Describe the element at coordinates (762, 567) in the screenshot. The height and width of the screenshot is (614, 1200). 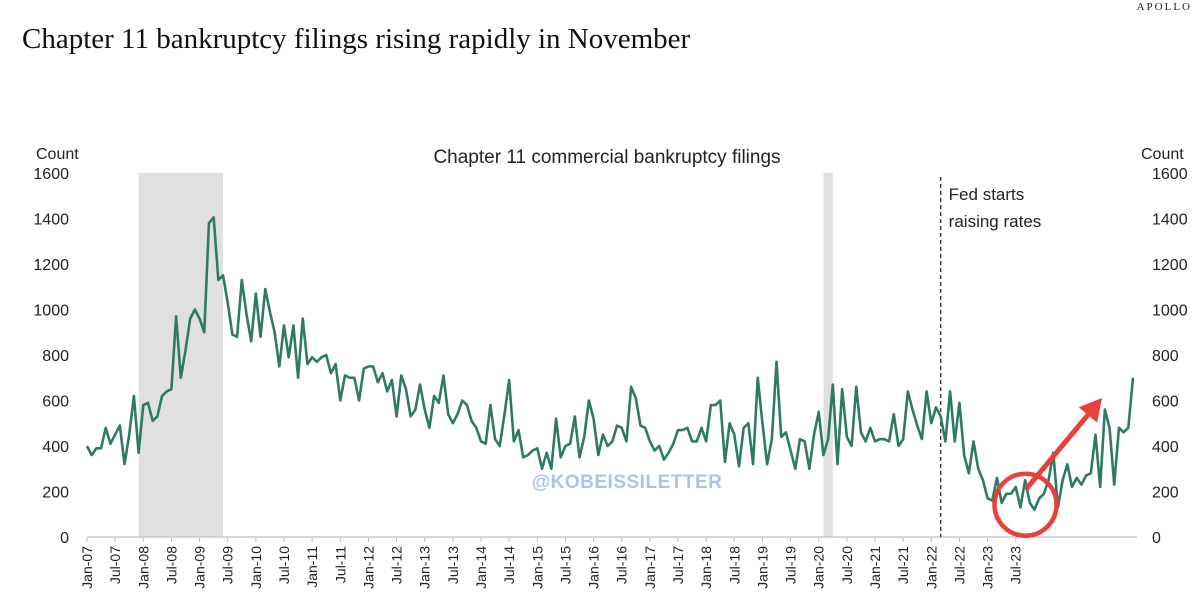
I see `x-tick-label: Jan-19` at that location.